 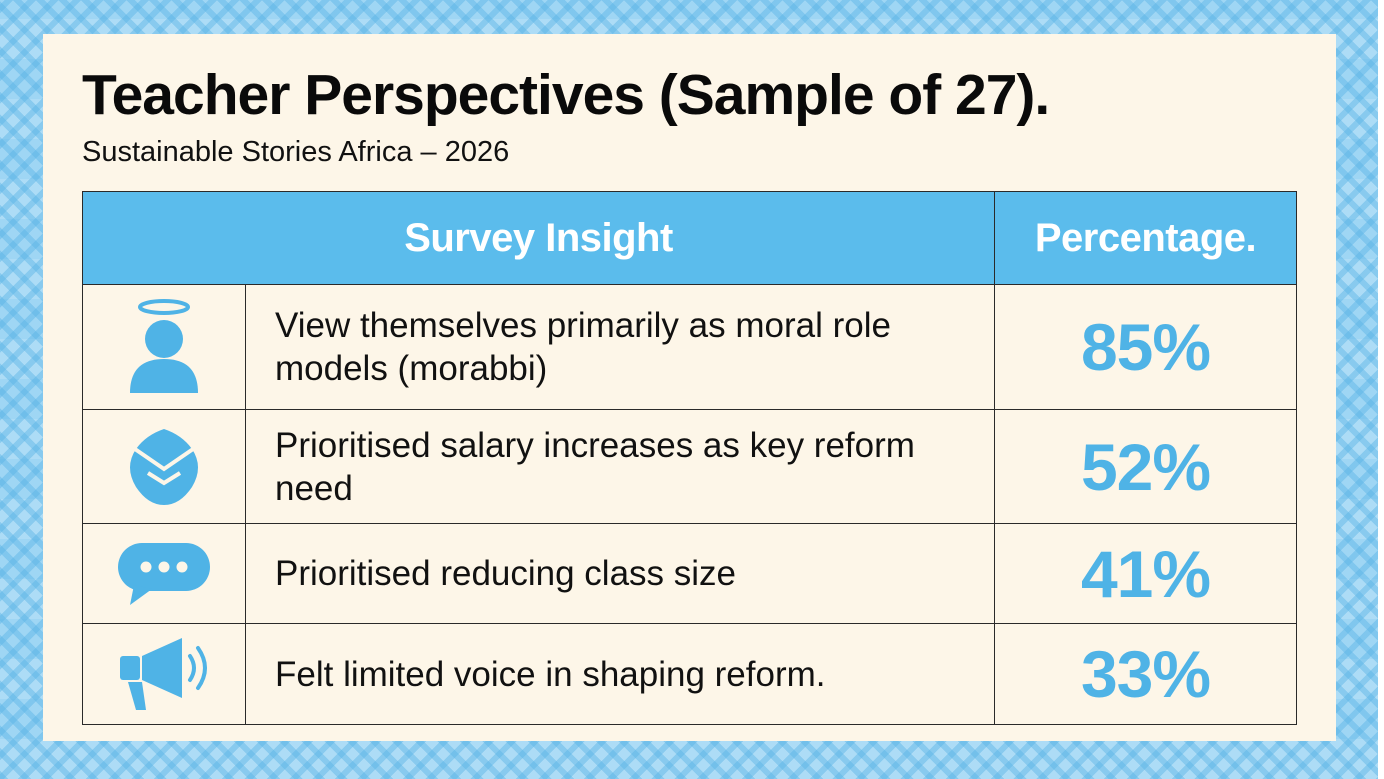 I want to click on speech-bubble-icon, so click(x=164, y=573).